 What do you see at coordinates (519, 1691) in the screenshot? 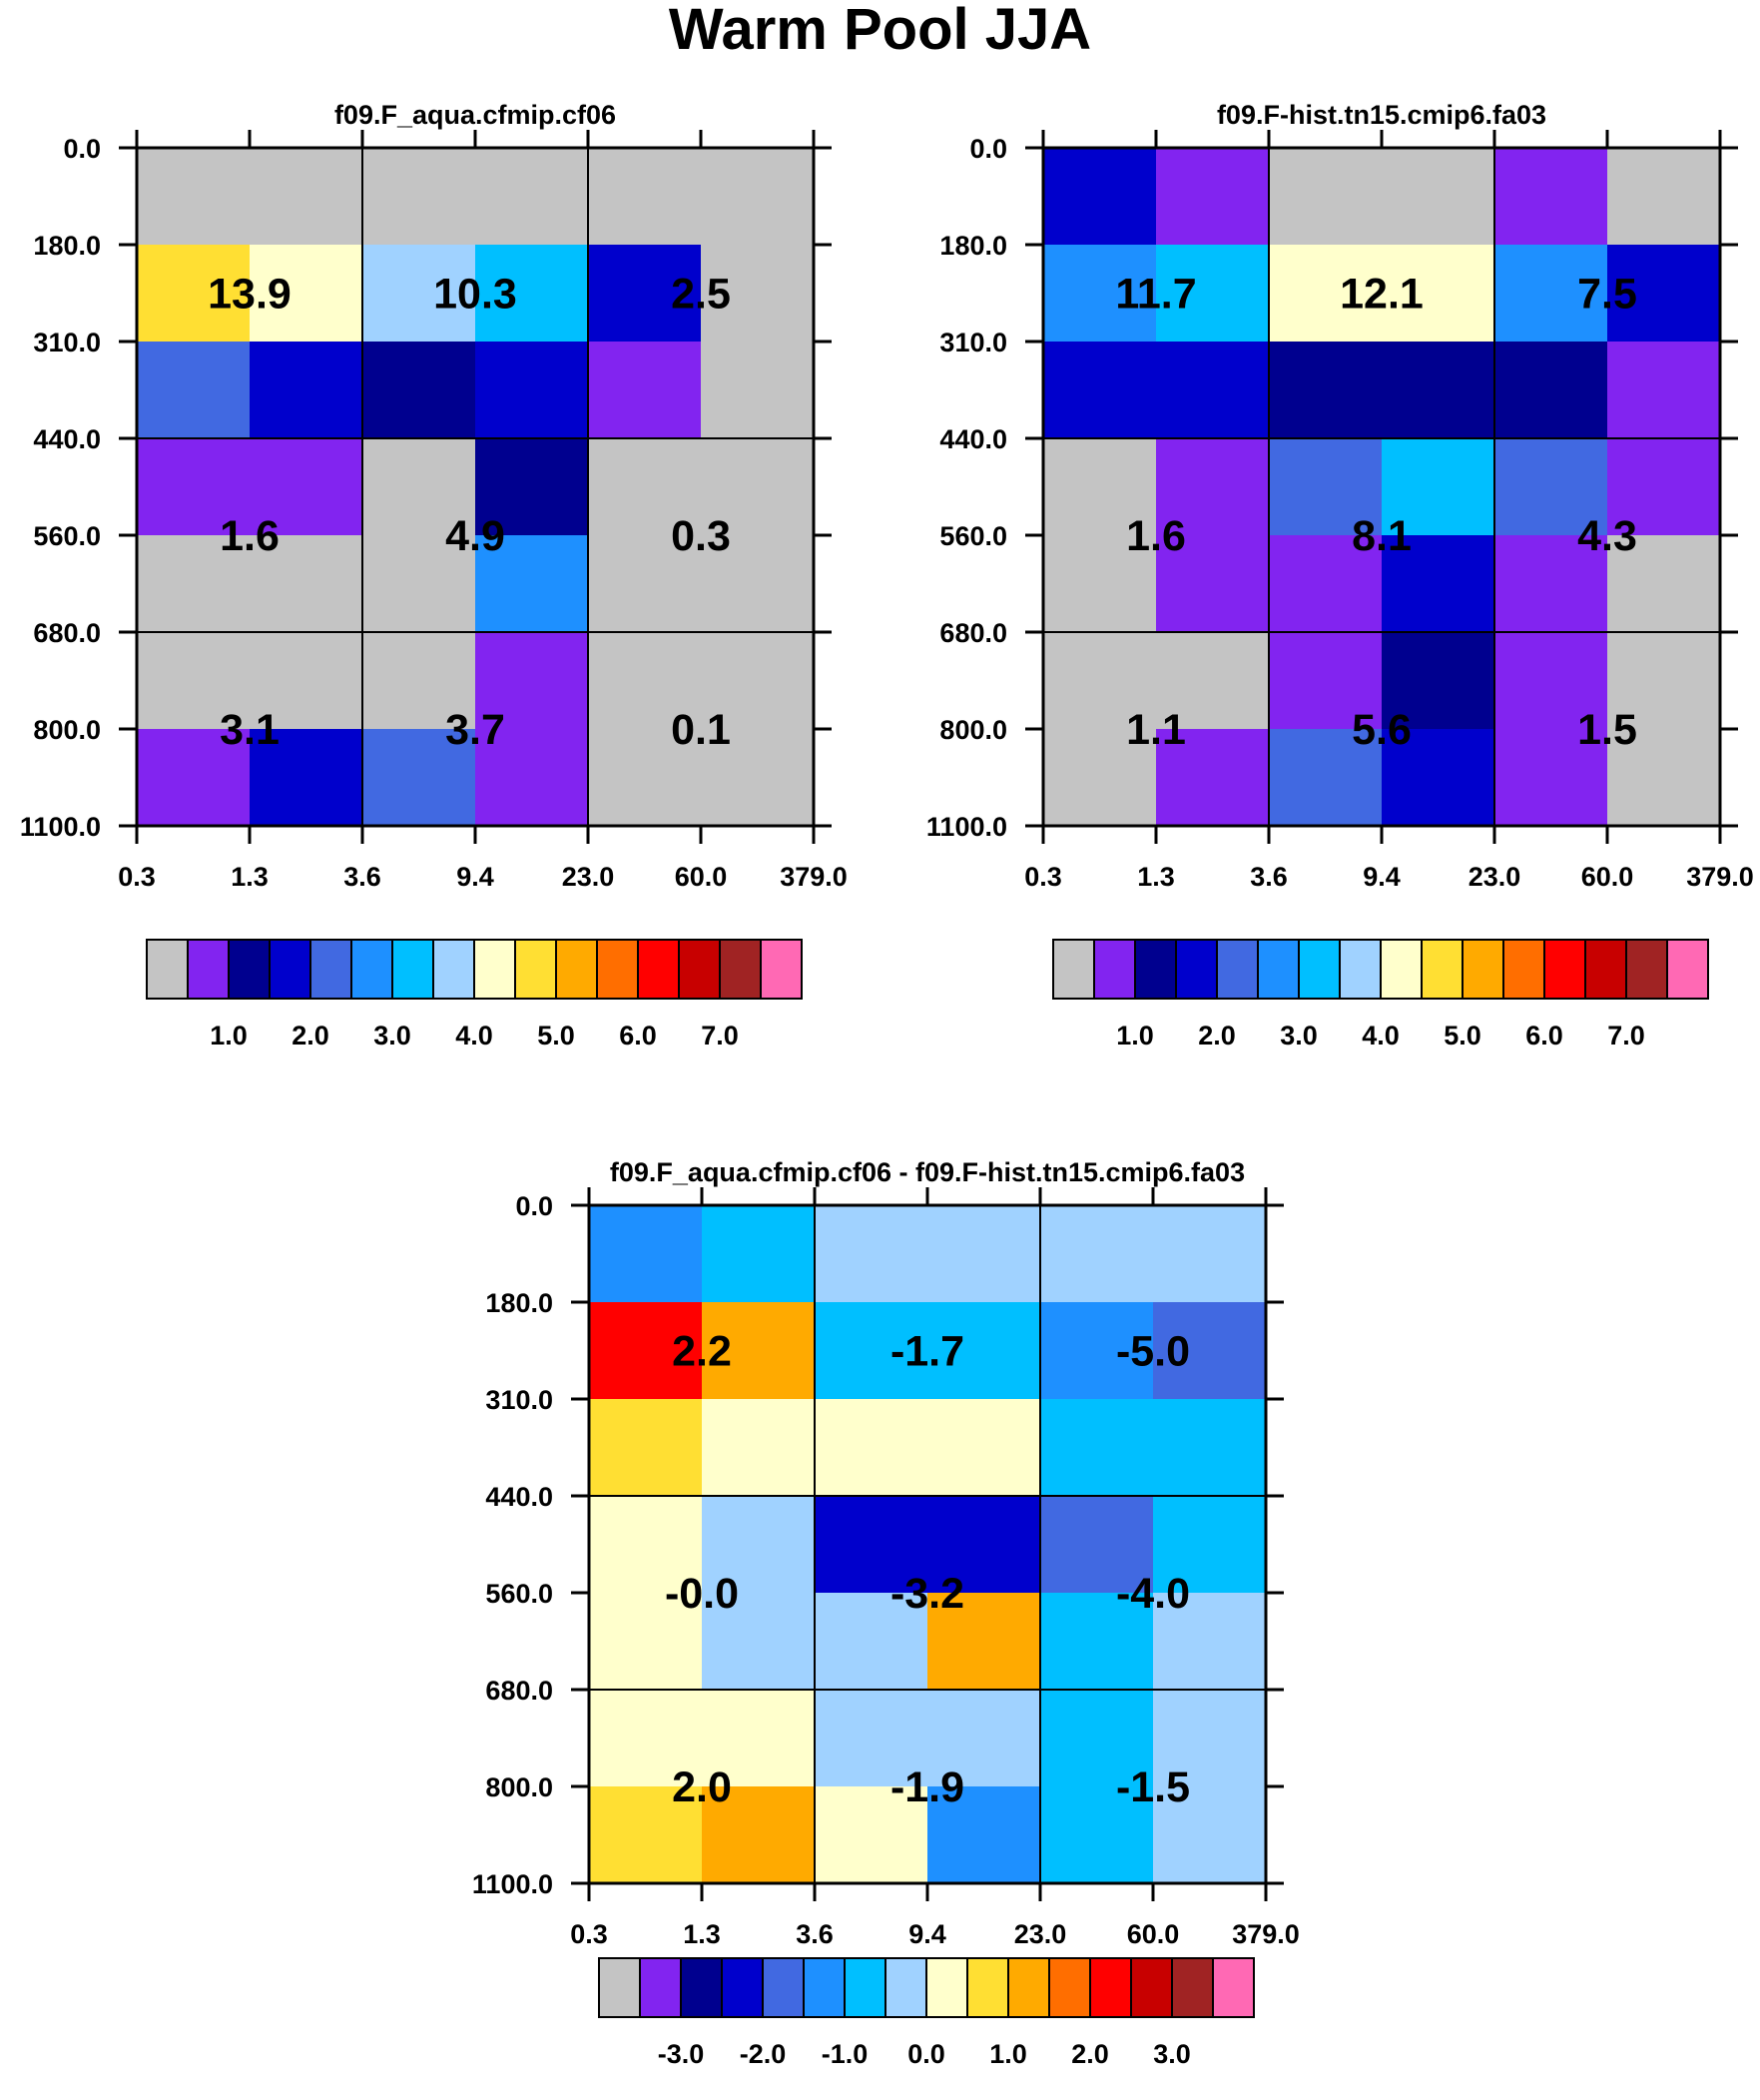
I see `y-tick-label: 680.0` at bounding box center [519, 1691].